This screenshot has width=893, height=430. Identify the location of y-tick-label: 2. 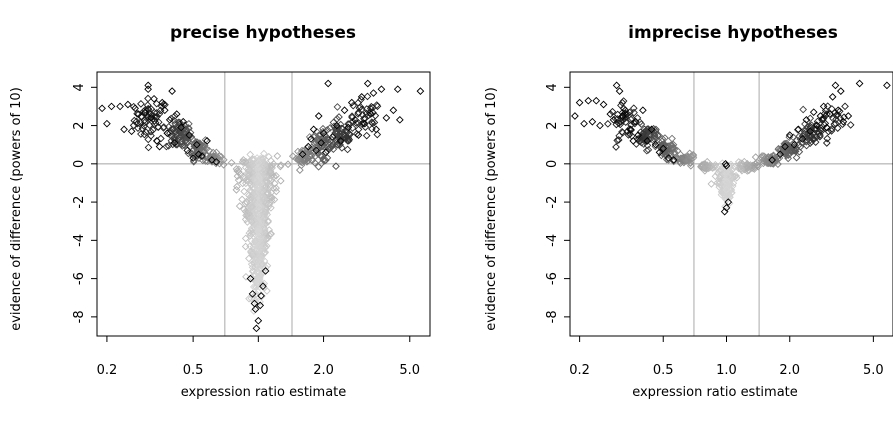
(552, 125).